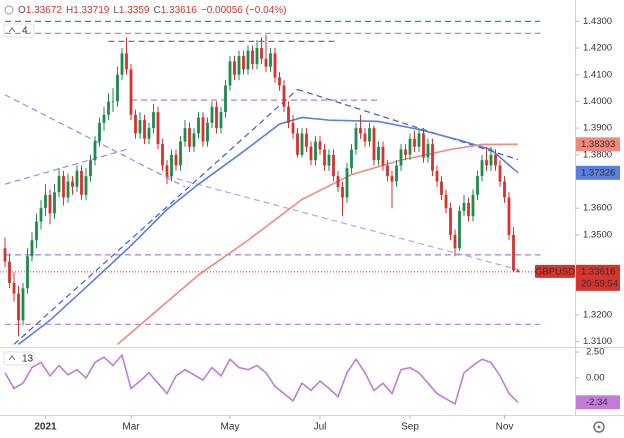  I want to click on ohlc-value: 1.33719, so click(91, 10).